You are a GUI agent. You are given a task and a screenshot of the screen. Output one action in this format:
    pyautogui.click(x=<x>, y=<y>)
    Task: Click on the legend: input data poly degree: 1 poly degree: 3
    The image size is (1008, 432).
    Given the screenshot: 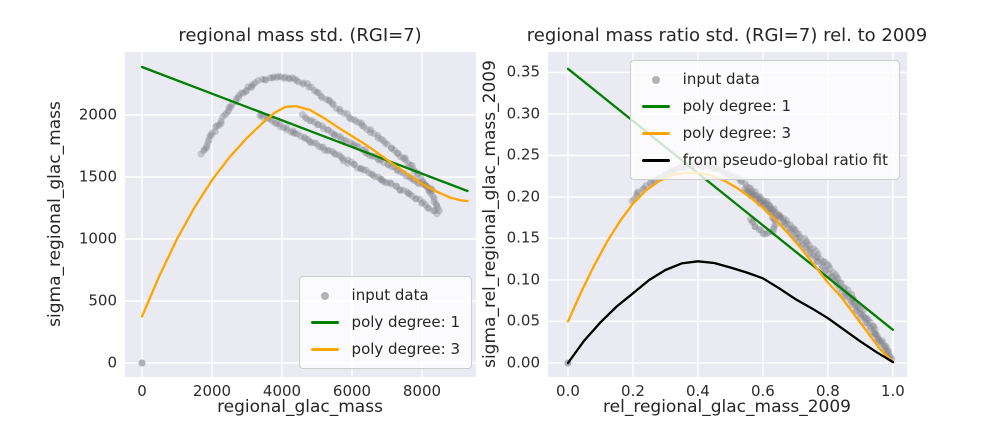 What is the action you would take?
    pyautogui.click(x=385, y=322)
    